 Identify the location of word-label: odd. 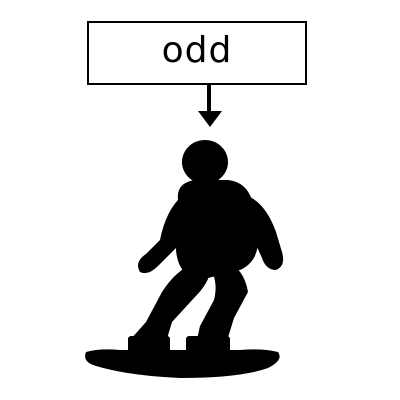
(197, 50).